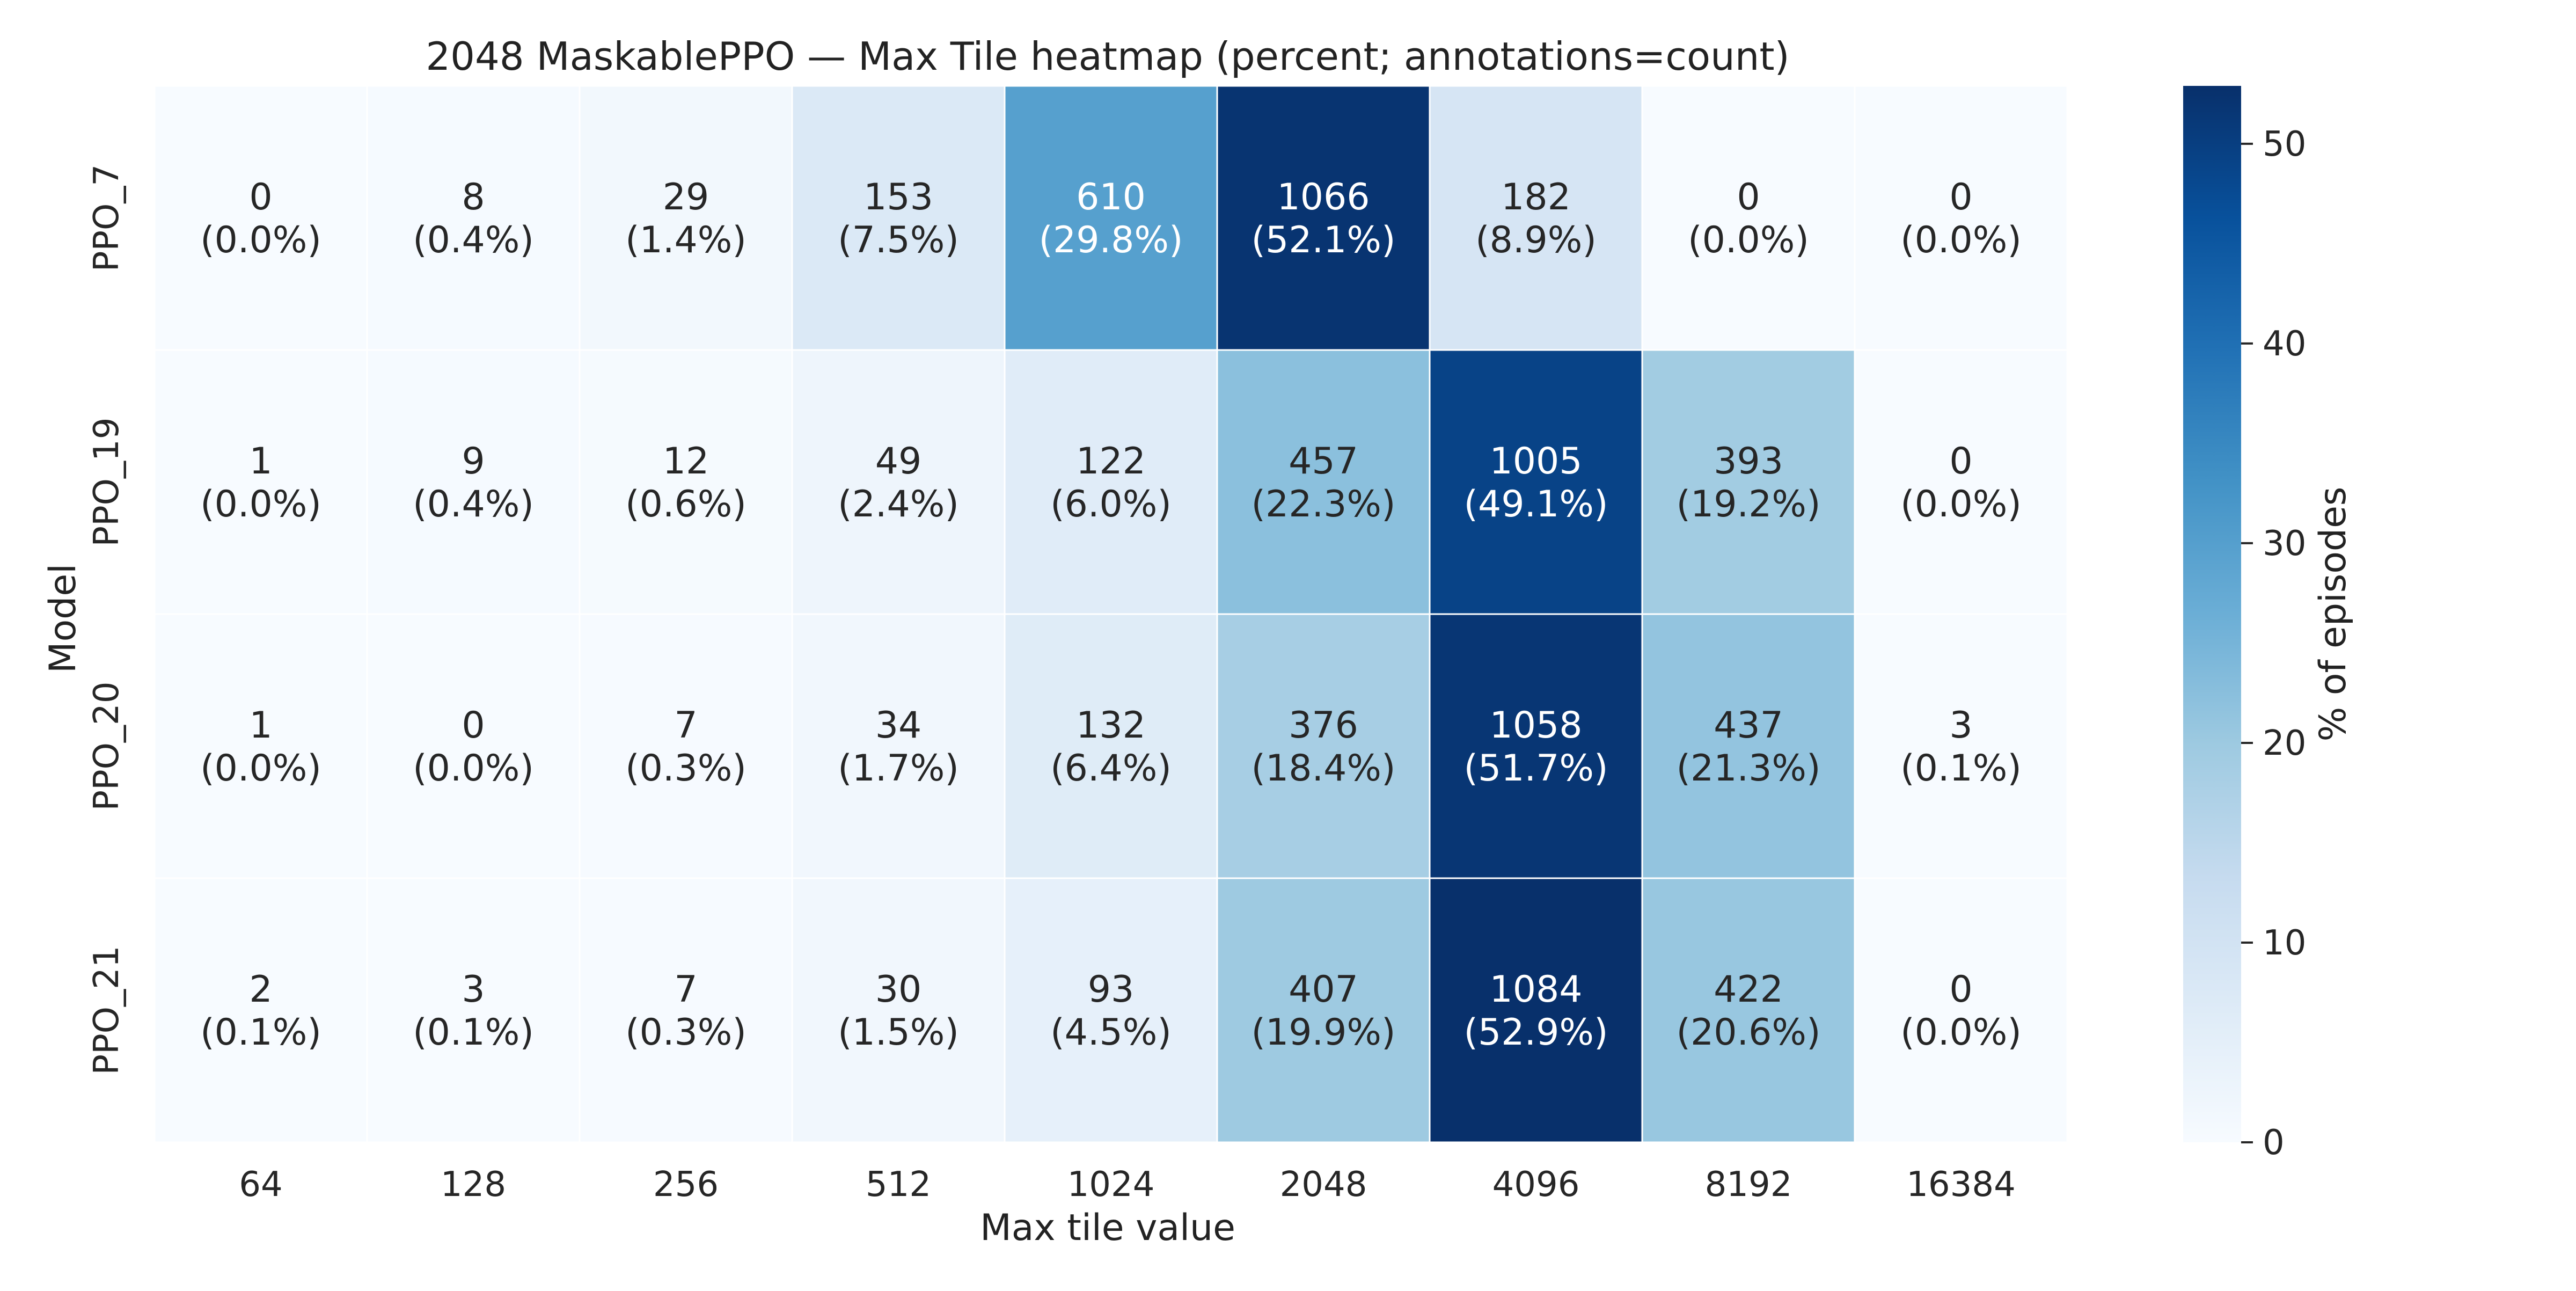  I want to click on cell-count-label: 1005, so click(1535, 461).